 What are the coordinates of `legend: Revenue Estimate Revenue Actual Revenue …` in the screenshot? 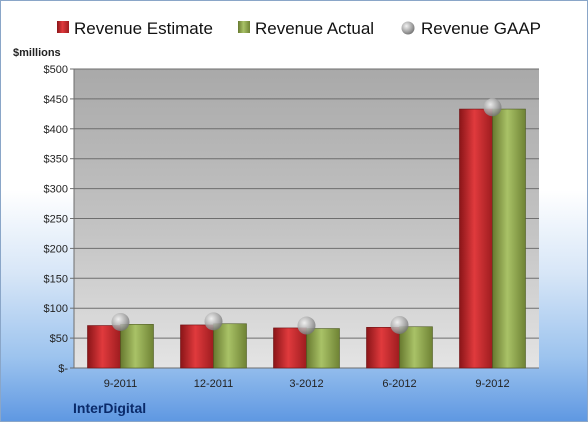 It's located at (299, 28).